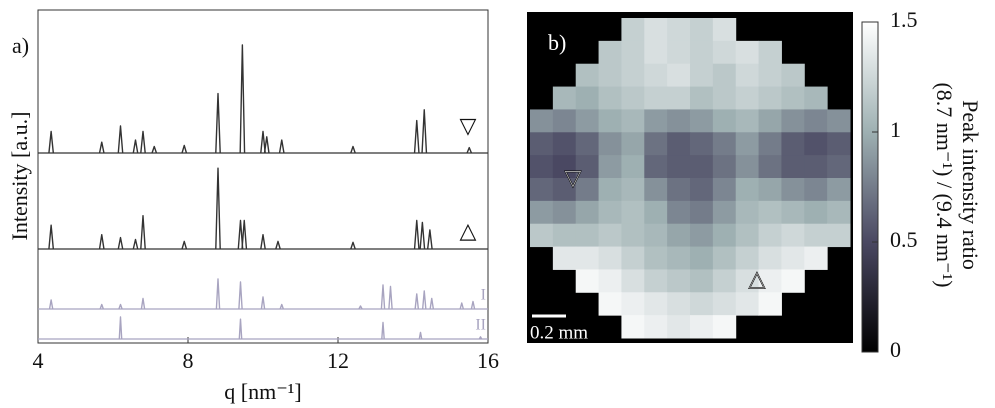 This screenshot has width=995, height=408. What do you see at coordinates (573, 177) in the screenshot?
I see `map-marker: ▽` at bounding box center [573, 177].